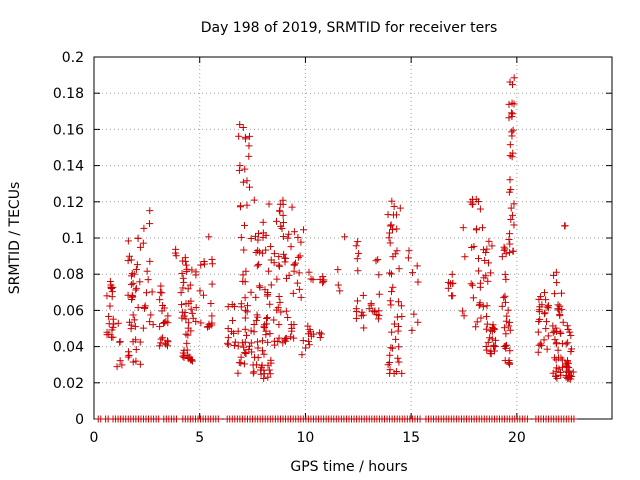  I want to click on y-tick-label: 0.08, so click(68, 275).